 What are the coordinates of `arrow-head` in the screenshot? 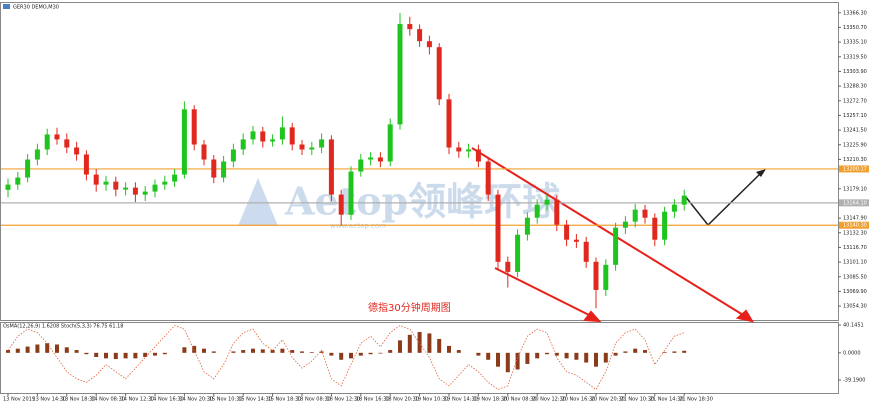 It's located at (761, 173).